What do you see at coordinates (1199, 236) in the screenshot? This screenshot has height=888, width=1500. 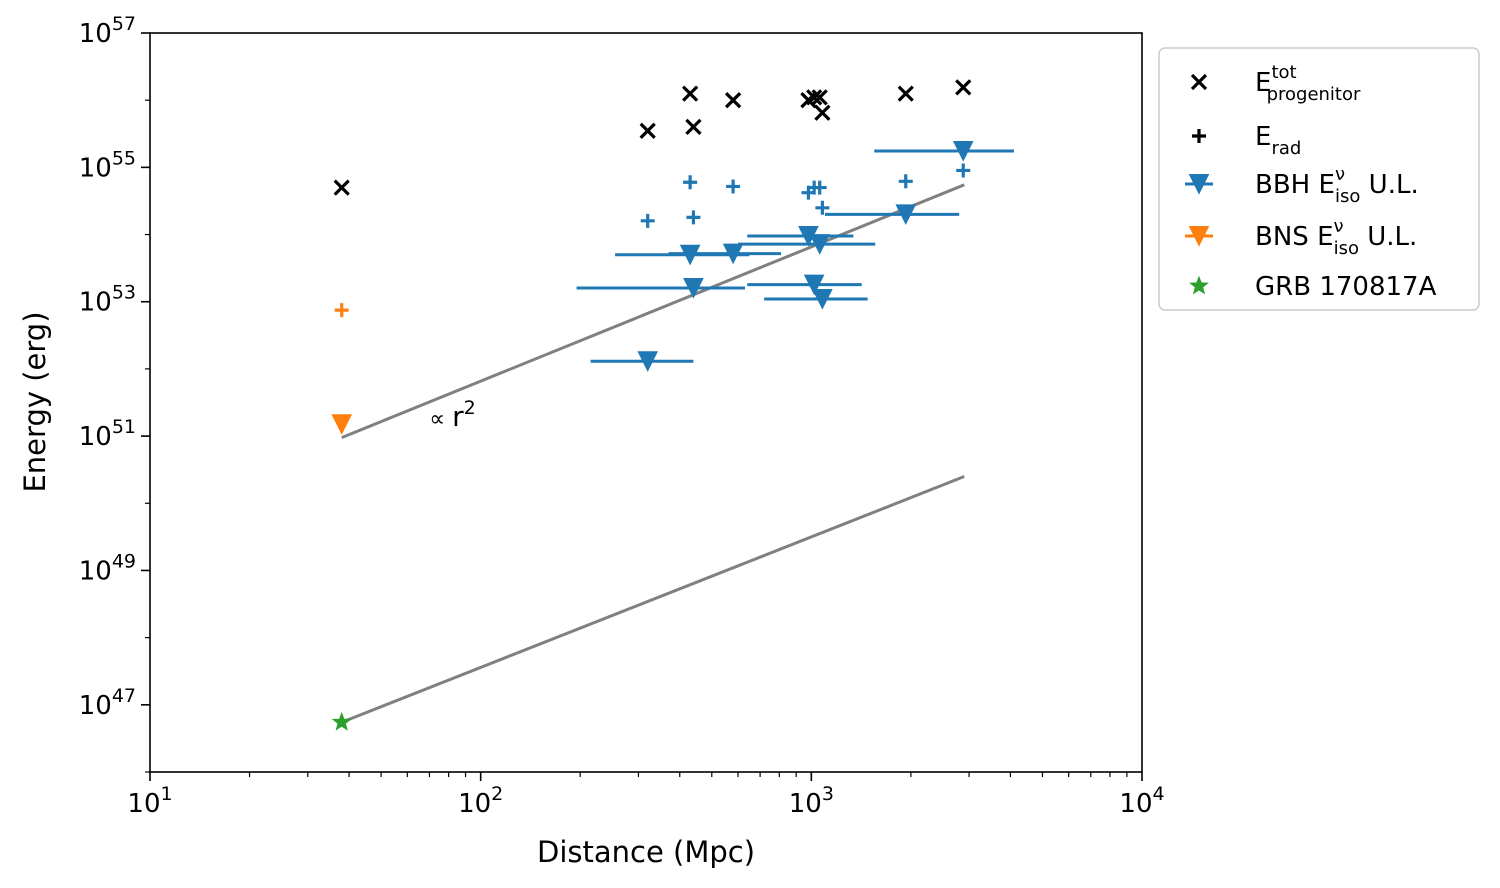 I see `legend-marker-BNS_Eiso_UL` at bounding box center [1199, 236].